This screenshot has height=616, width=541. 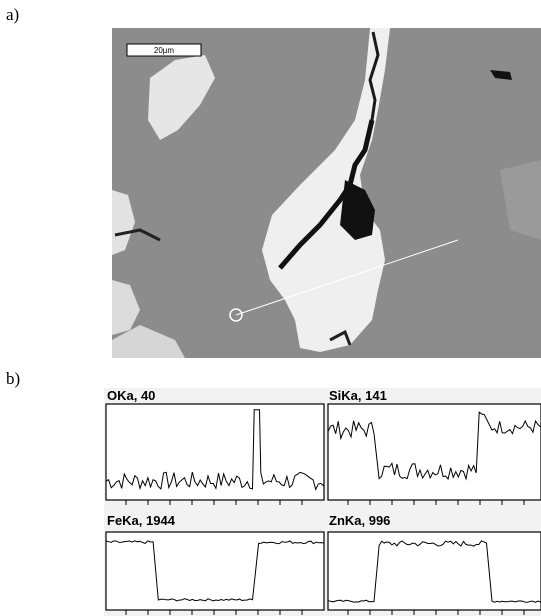 I want to click on scale-bar-label: 20µm, so click(x=164, y=50).